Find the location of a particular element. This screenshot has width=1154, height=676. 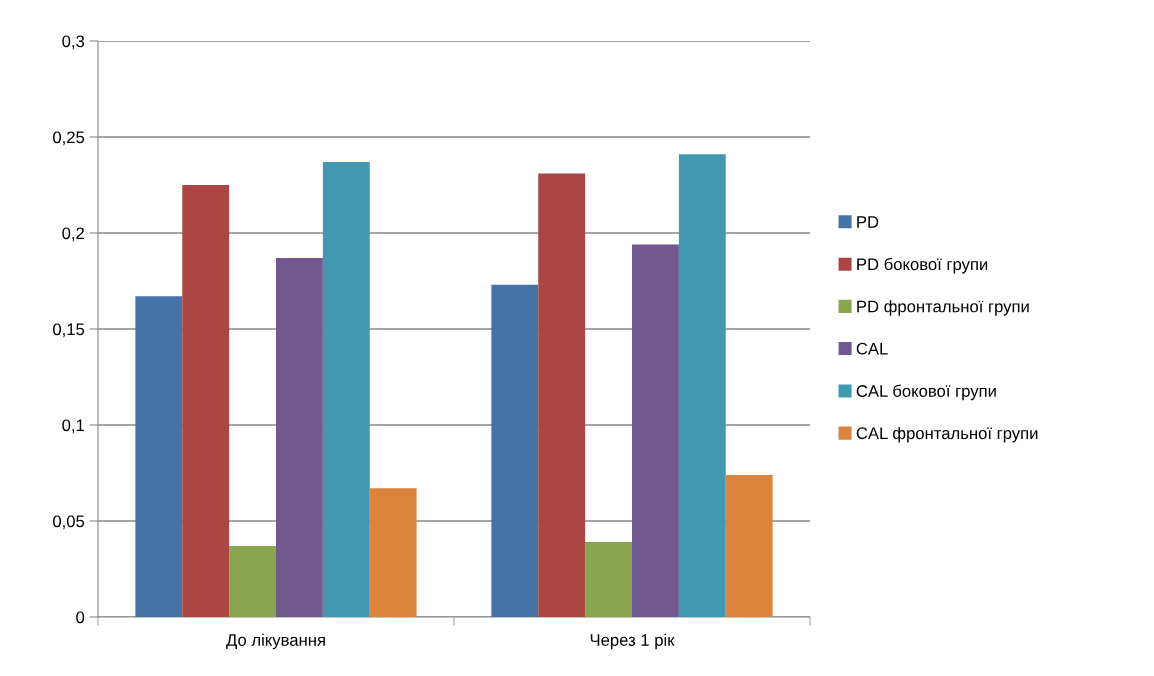

y-tick-label: 0,05 is located at coordinates (69, 522).